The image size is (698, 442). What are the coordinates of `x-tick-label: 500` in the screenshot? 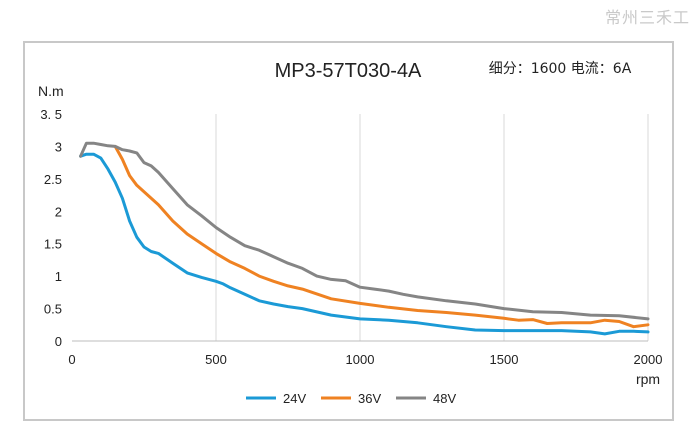 It's located at (216, 359).